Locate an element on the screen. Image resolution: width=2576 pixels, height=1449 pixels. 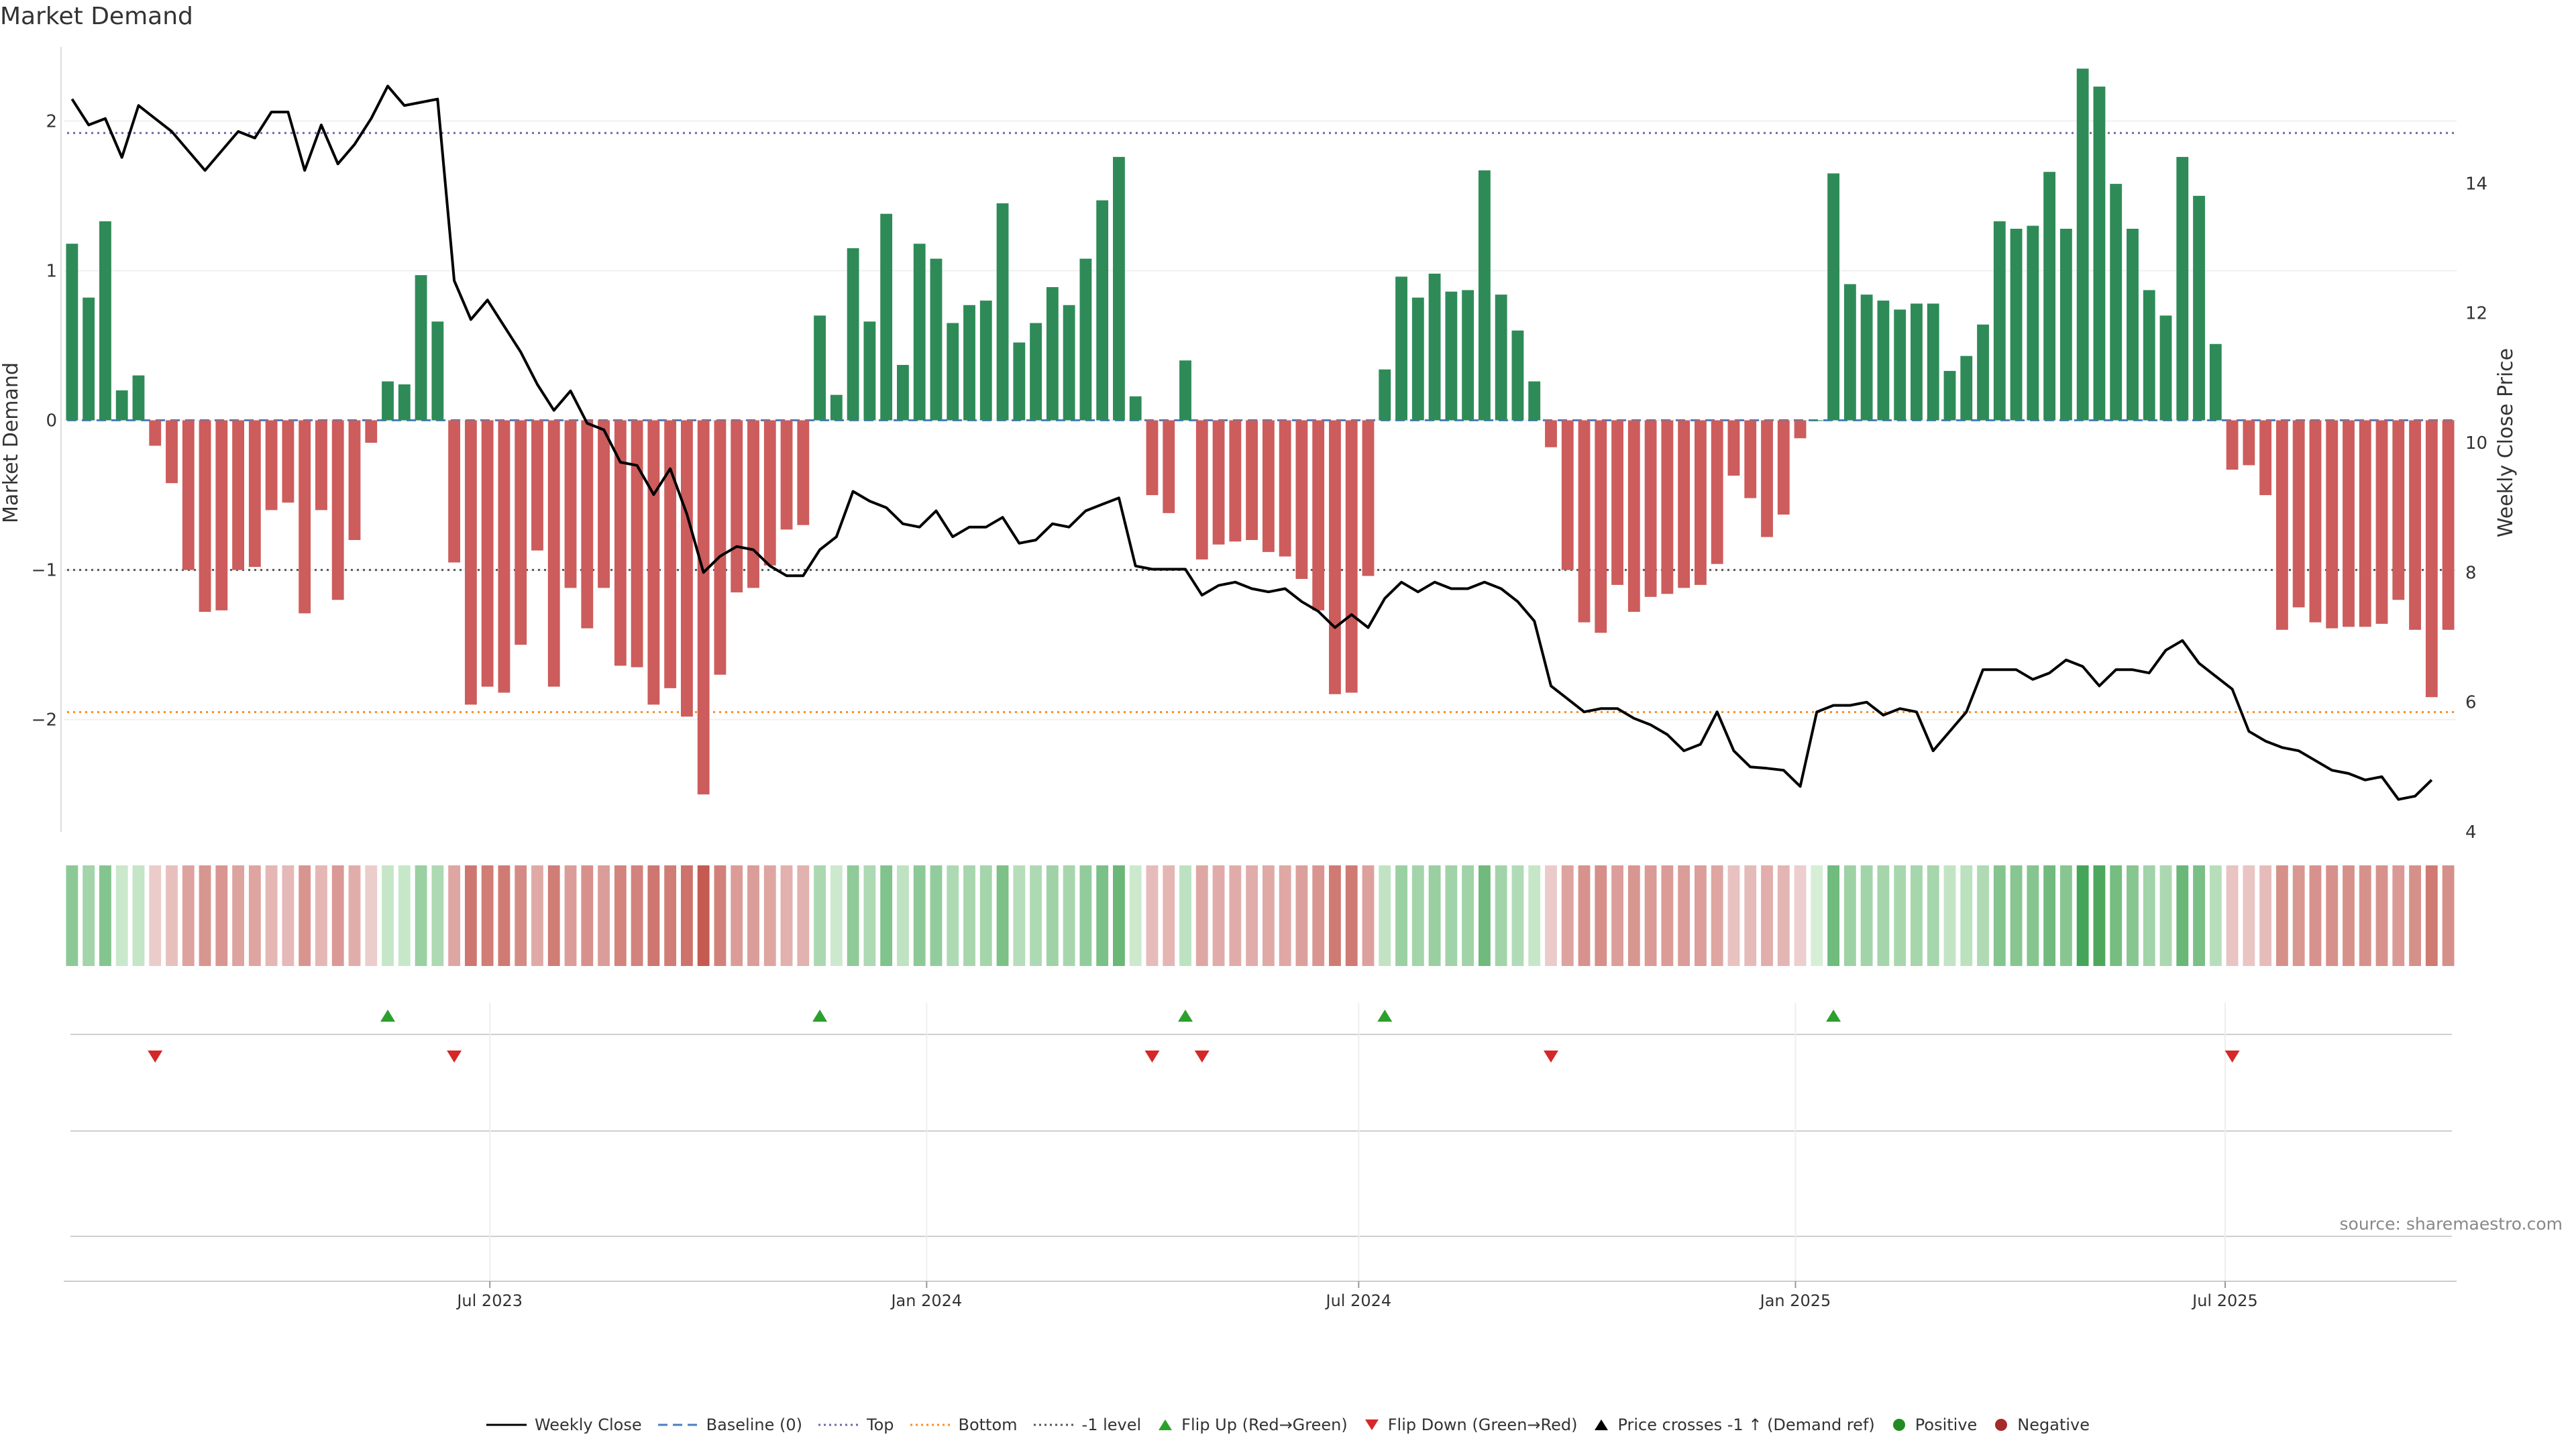
right-tick-label: 6 is located at coordinates (2471, 703).